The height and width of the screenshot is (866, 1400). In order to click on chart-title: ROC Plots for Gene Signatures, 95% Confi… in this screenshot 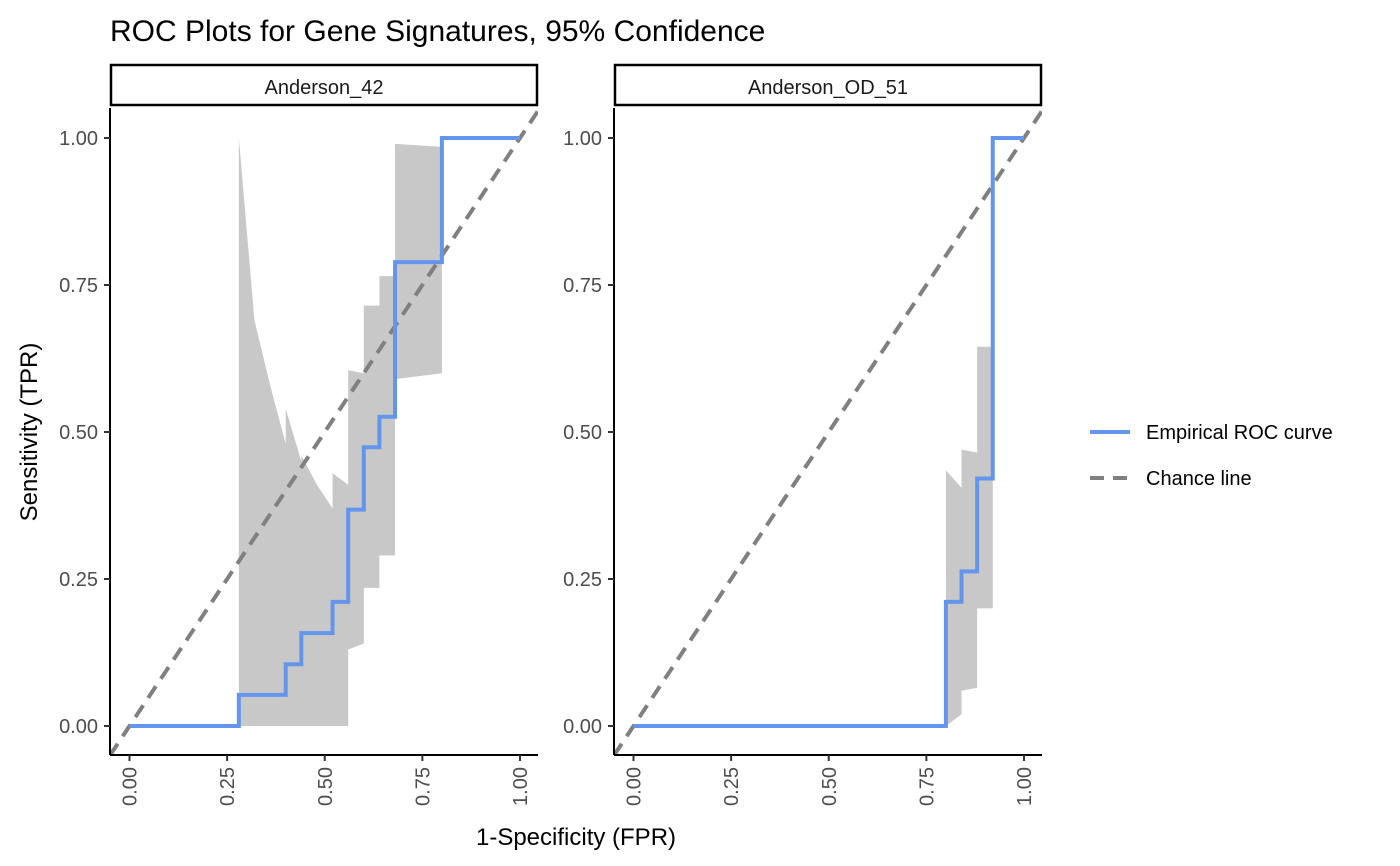, I will do `click(437, 31)`.